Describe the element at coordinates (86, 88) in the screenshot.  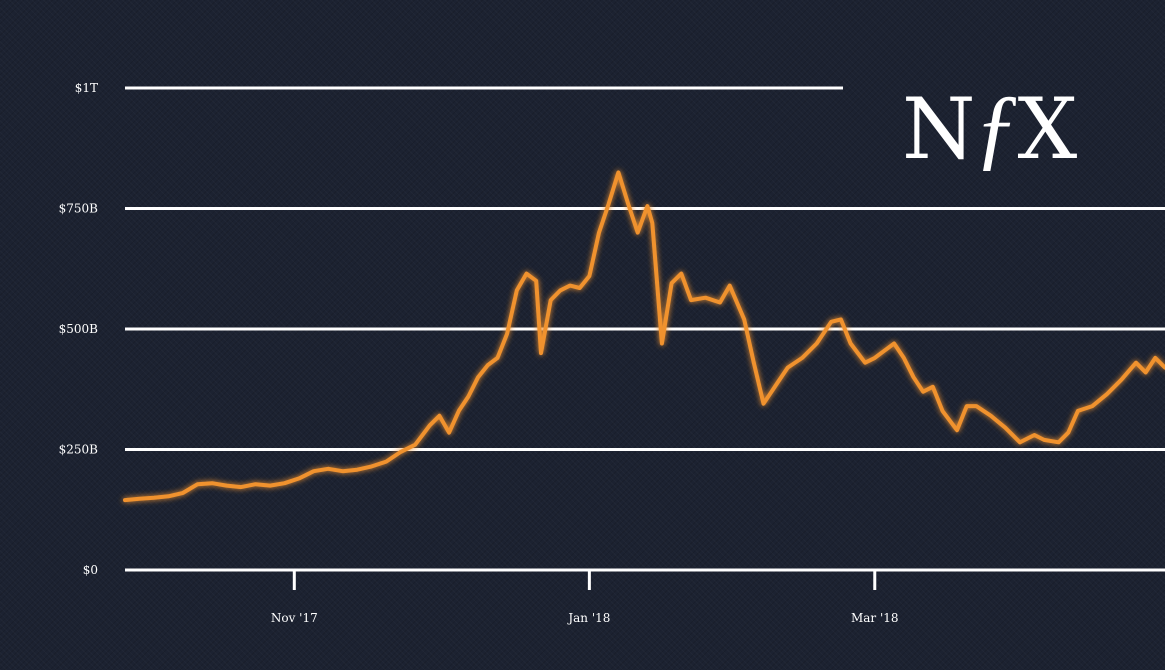
I see `y-tick-label: $1T` at that location.